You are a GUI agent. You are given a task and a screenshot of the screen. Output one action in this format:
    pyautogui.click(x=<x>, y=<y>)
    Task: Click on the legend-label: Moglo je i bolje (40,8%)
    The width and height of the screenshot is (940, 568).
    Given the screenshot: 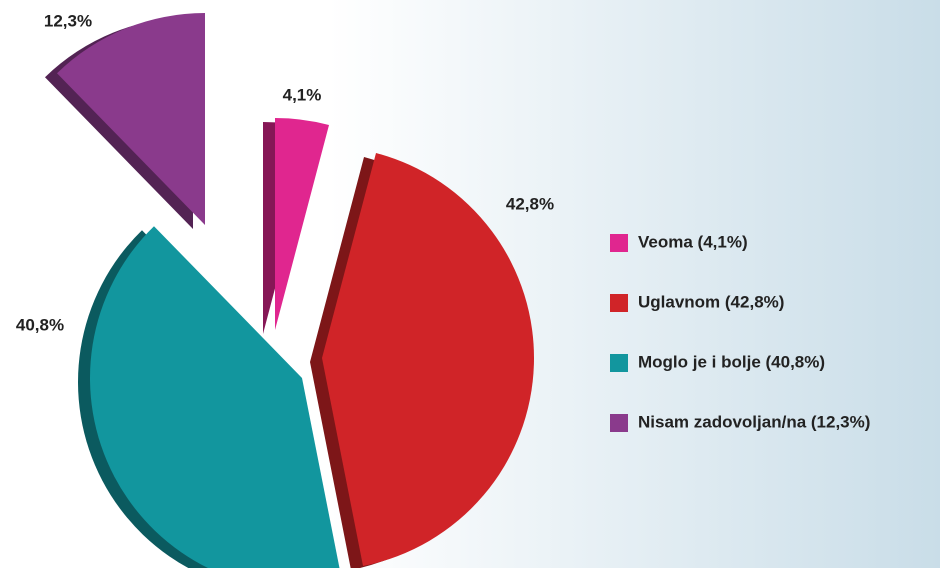 What is the action you would take?
    pyautogui.click(x=731, y=361)
    